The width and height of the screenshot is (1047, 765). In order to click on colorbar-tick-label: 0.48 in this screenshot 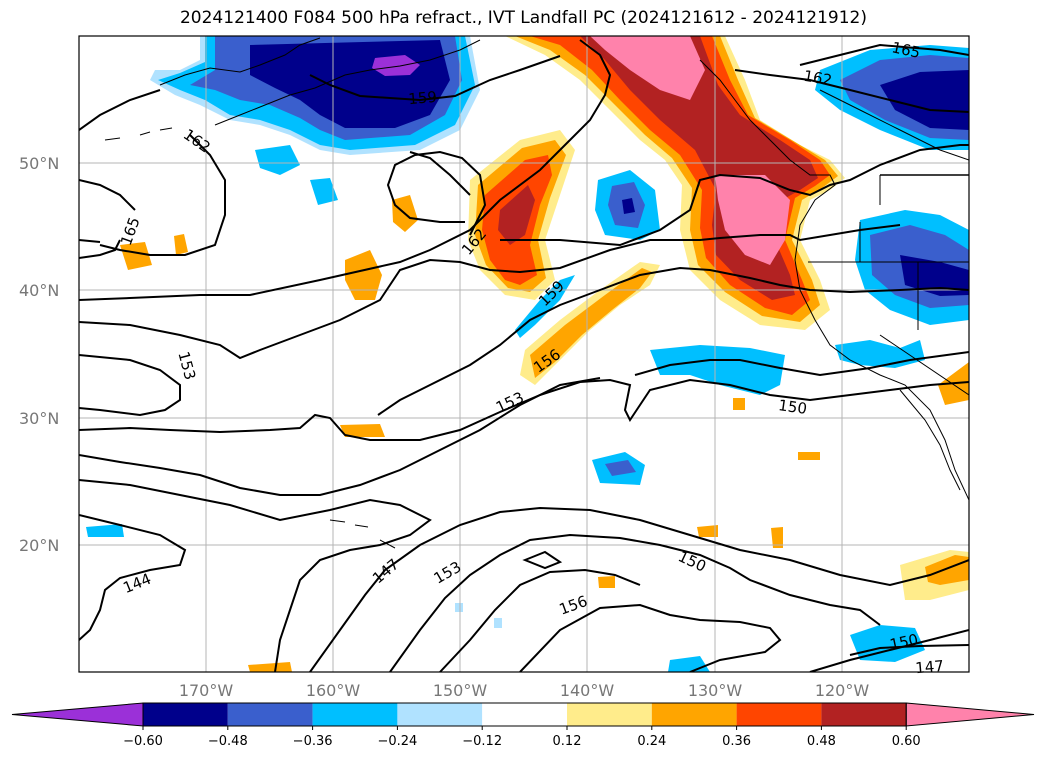, I will do `click(821, 741)`.